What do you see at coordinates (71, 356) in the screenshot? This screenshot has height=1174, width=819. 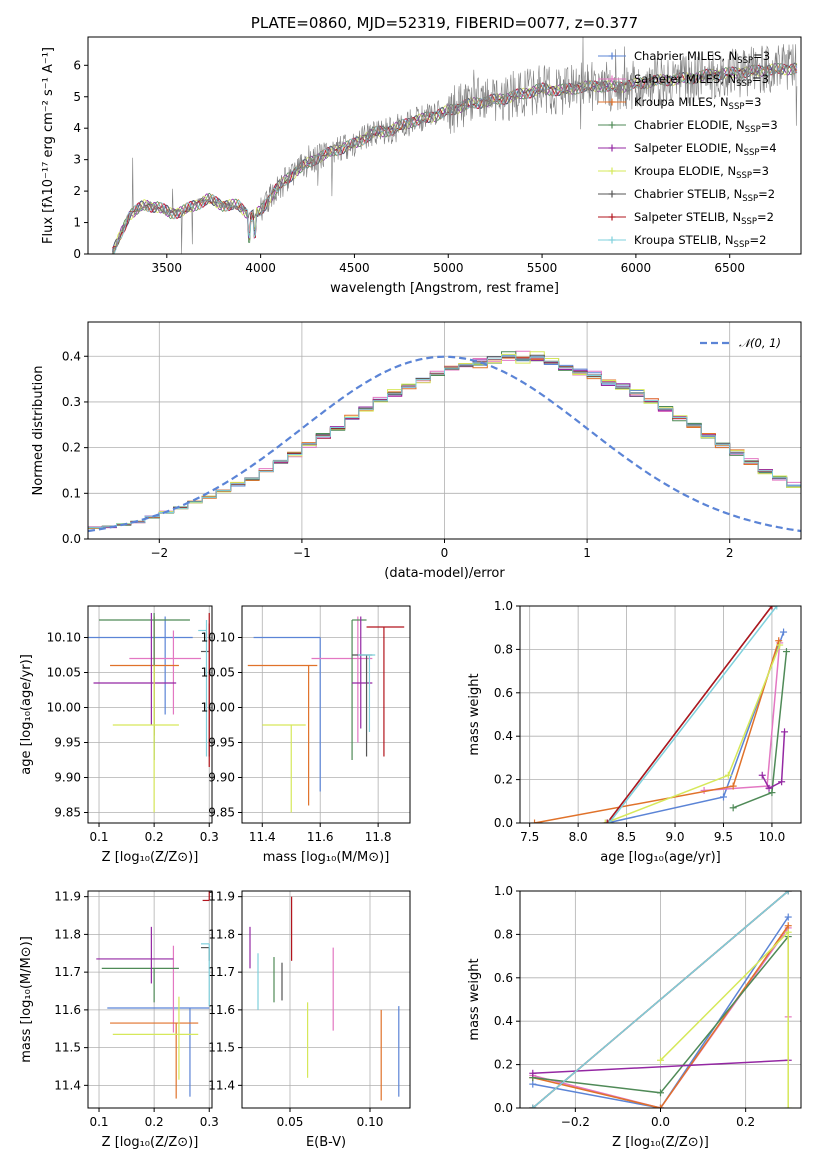 I see `y-tick-label: 0.4` at bounding box center [71, 356].